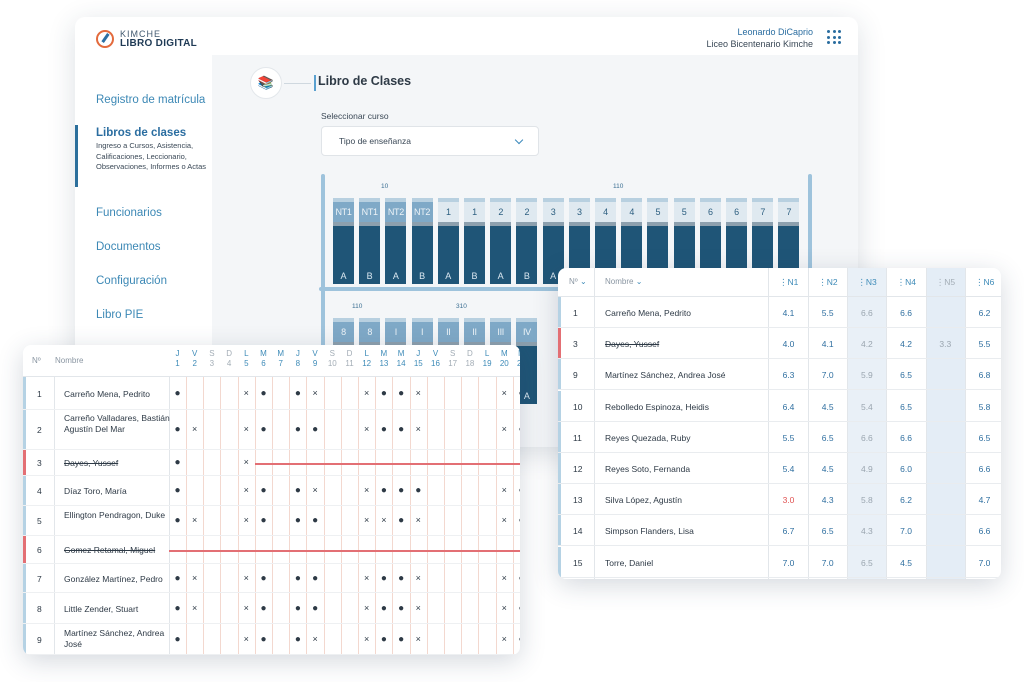 The width and height of the screenshot is (1024, 682). Describe the element at coordinates (131, 281) in the screenshot. I see `sidebar-item-configuracion: Configuración` at that location.